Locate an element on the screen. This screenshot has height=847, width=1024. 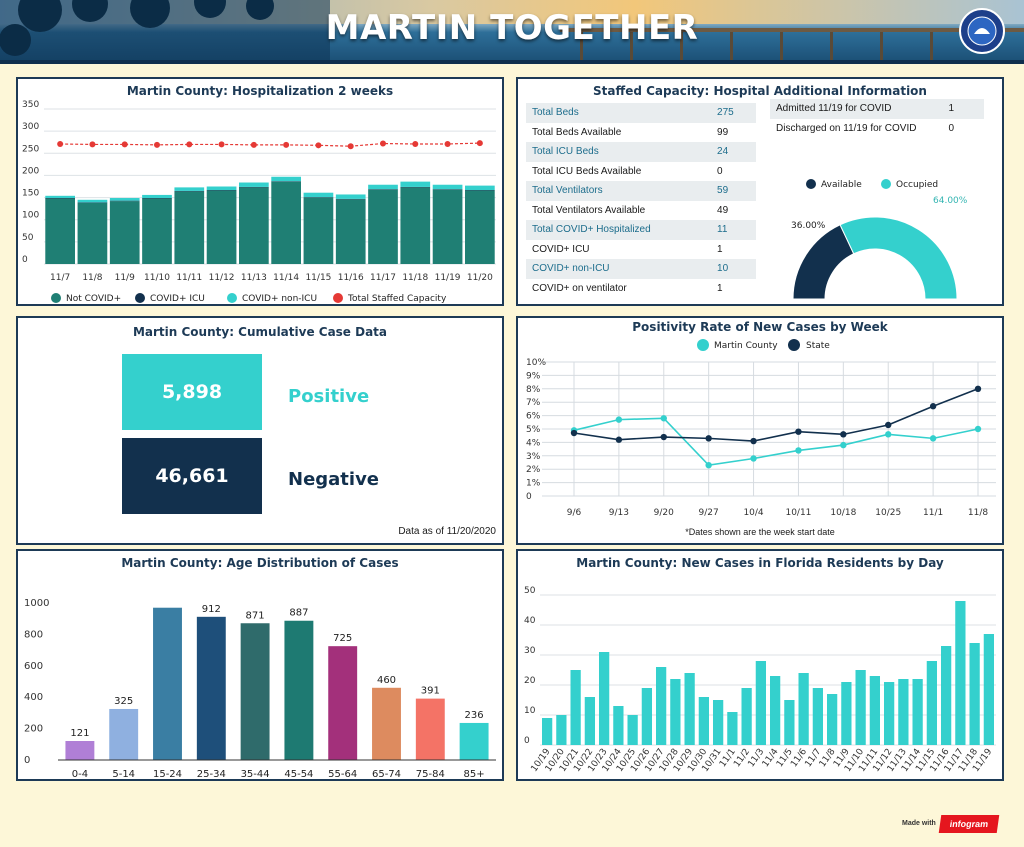
x-tick-label: 65-74 is located at coordinates (386, 774).